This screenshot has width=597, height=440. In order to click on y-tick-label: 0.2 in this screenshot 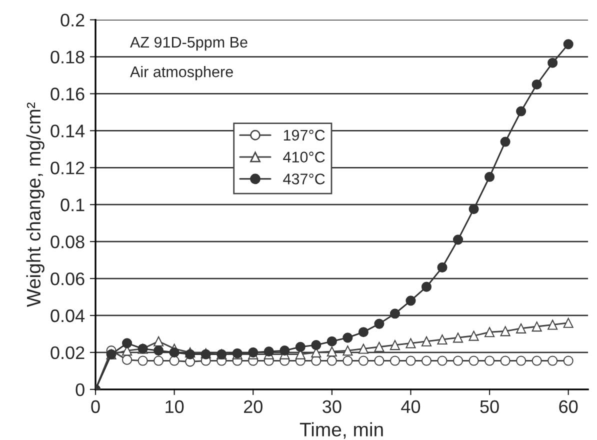, I will do `click(72, 20)`.